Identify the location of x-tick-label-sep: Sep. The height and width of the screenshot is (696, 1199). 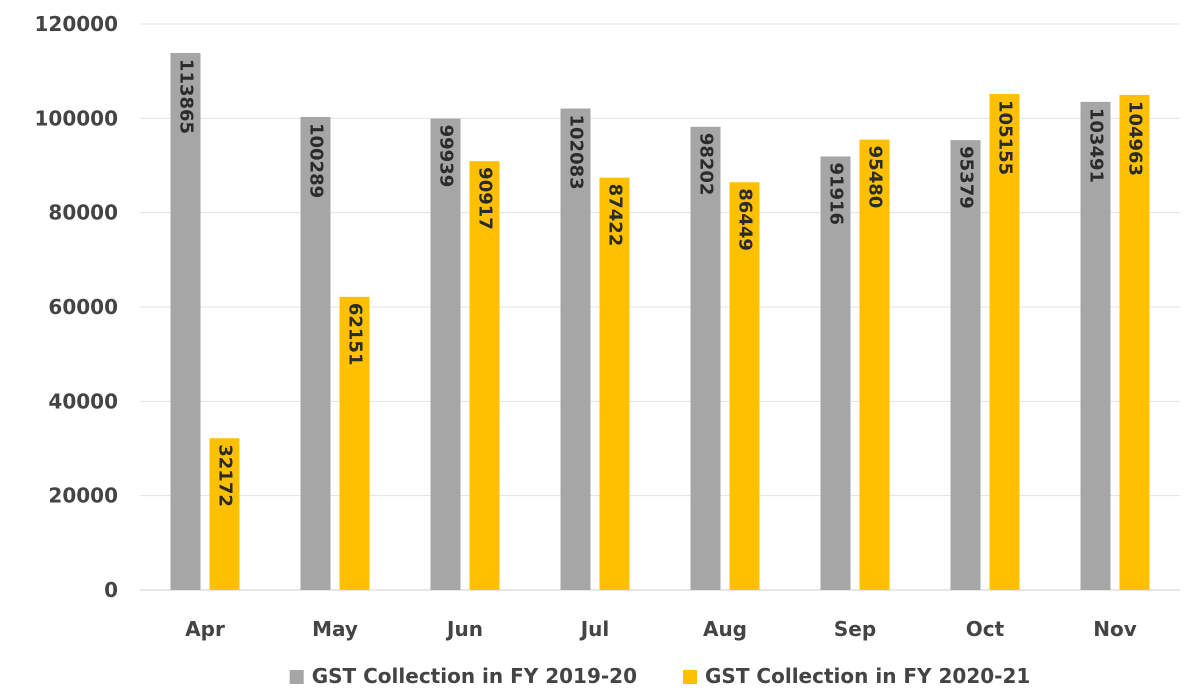
(855, 629).